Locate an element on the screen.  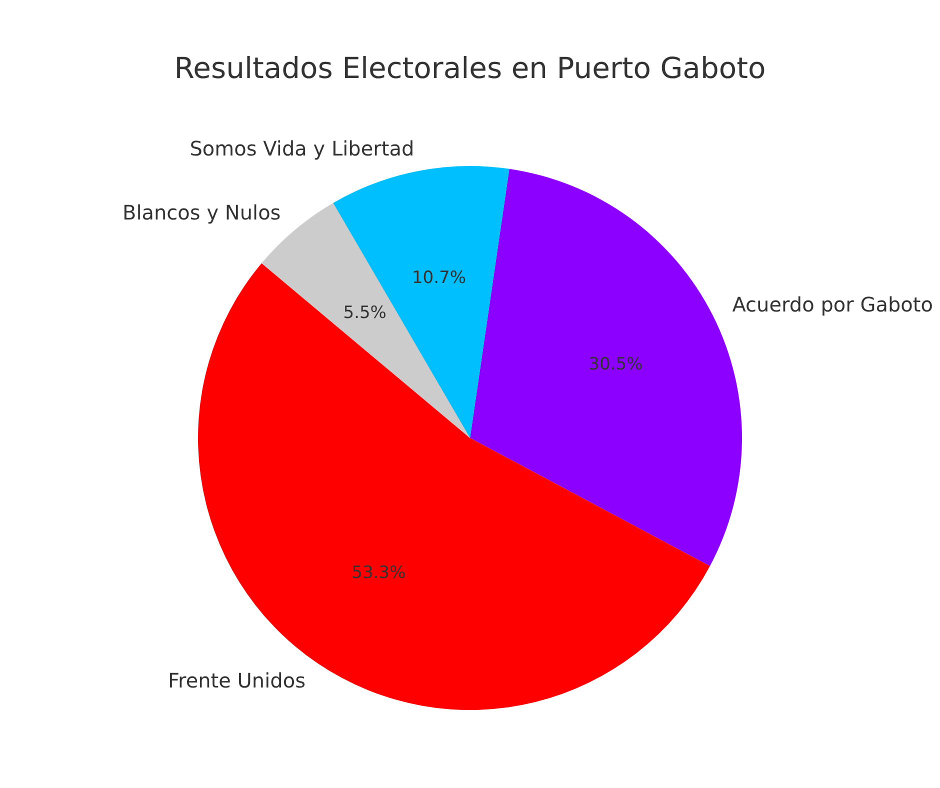
data-label: 53.3% is located at coordinates (379, 573).